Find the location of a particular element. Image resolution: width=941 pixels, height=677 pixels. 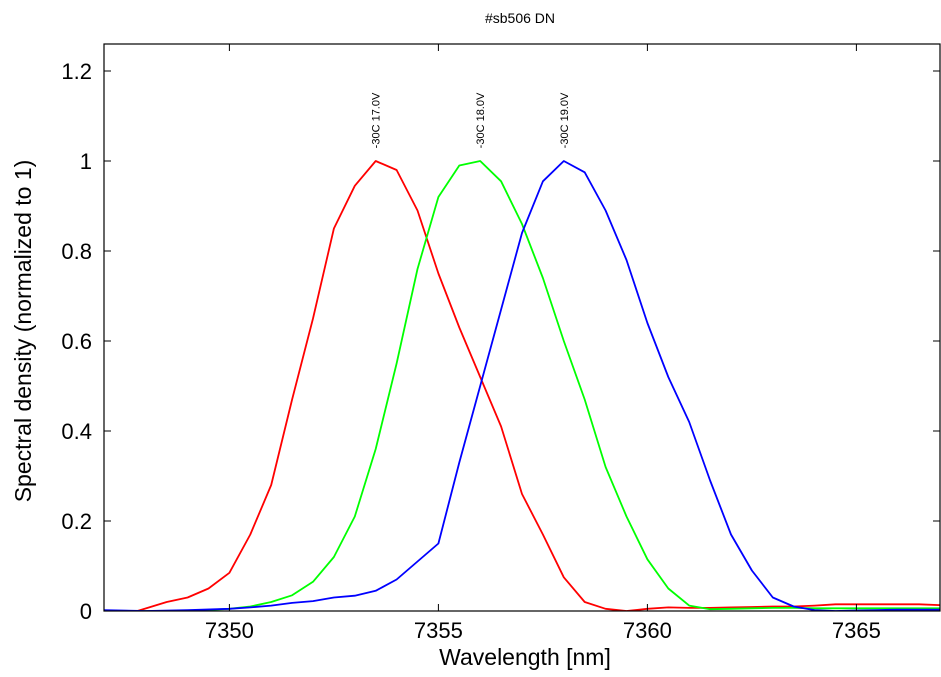

annotation-2: -30C 18.0V is located at coordinates (481, 120).